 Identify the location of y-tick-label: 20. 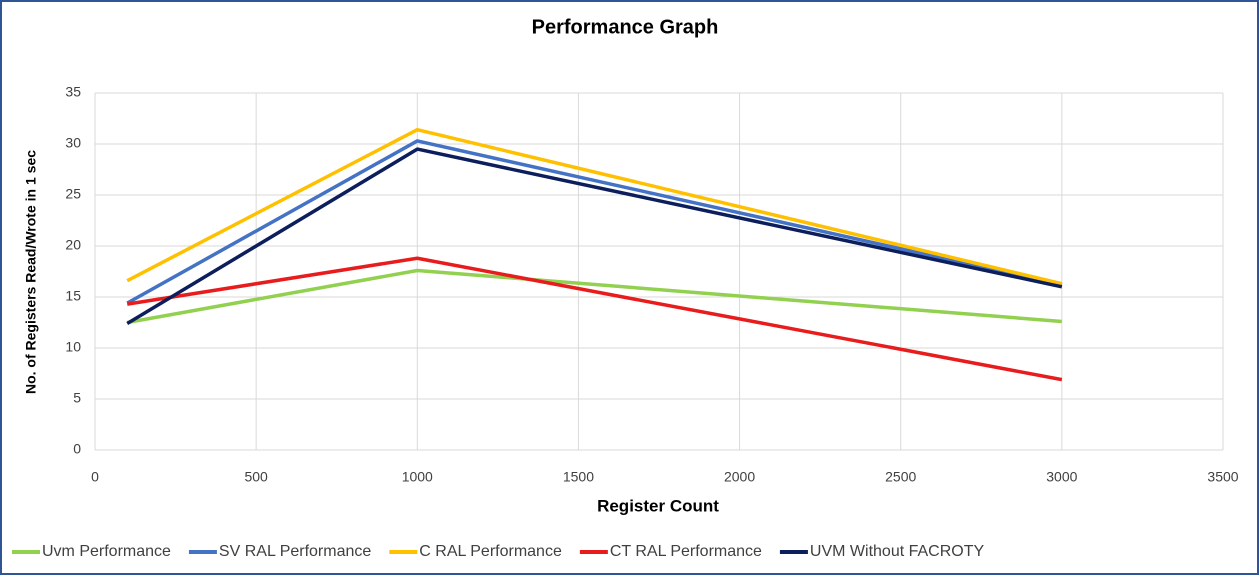
(73, 245).